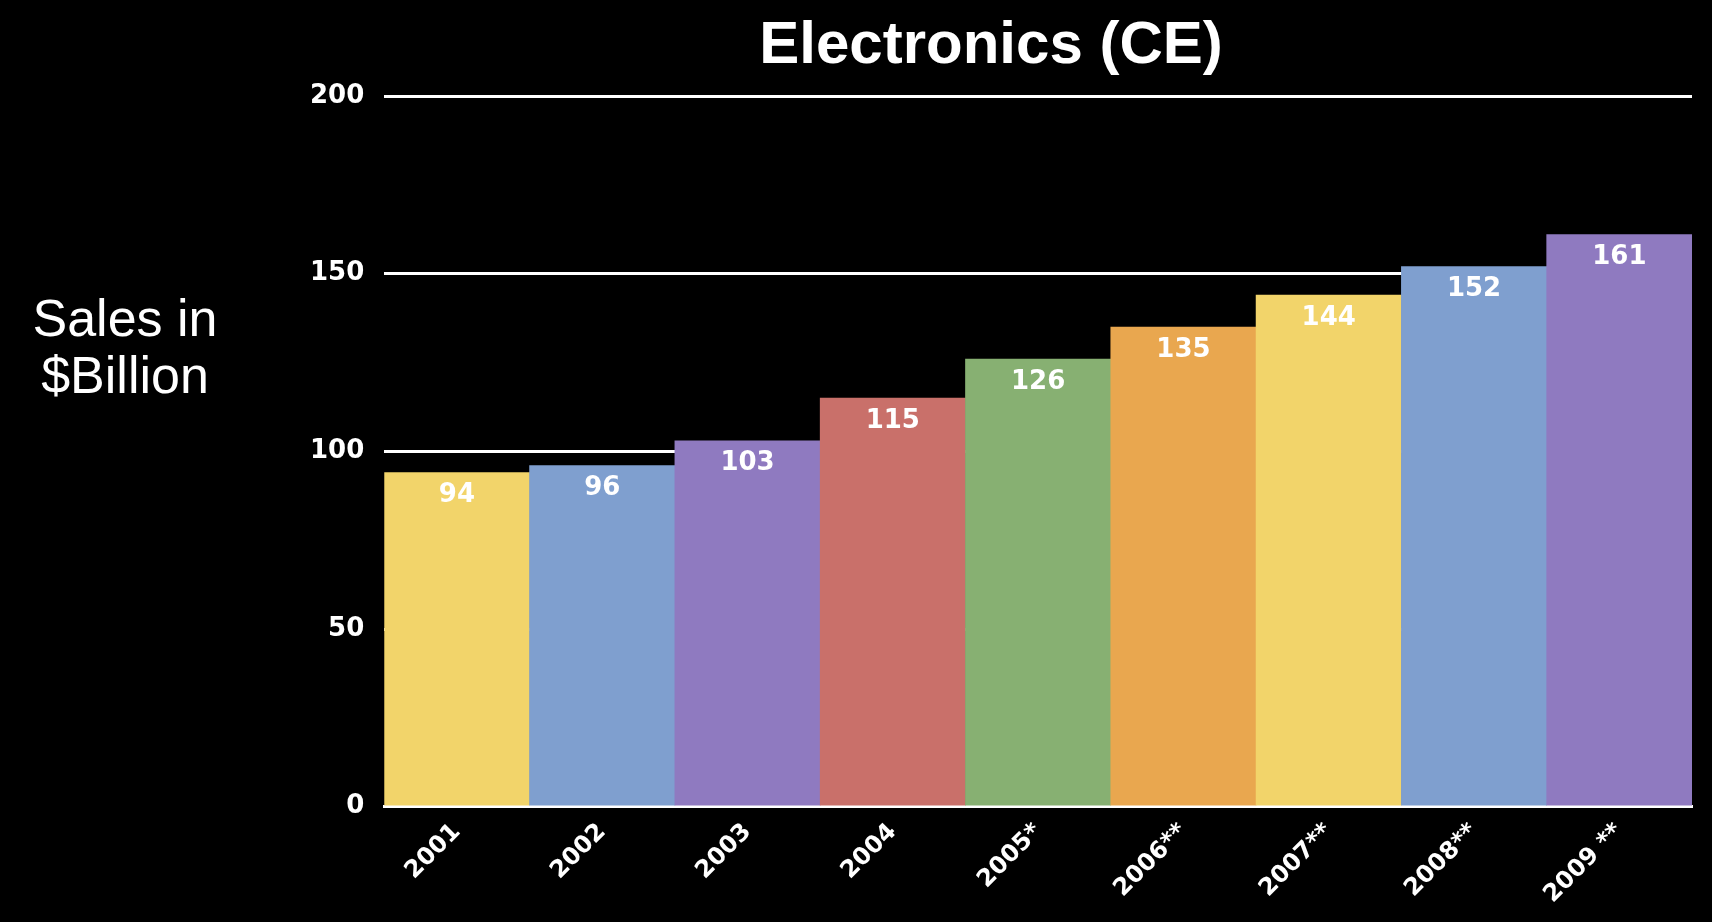  Describe the element at coordinates (602, 486) in the screenshot. I see `data-label: 96` at that location.